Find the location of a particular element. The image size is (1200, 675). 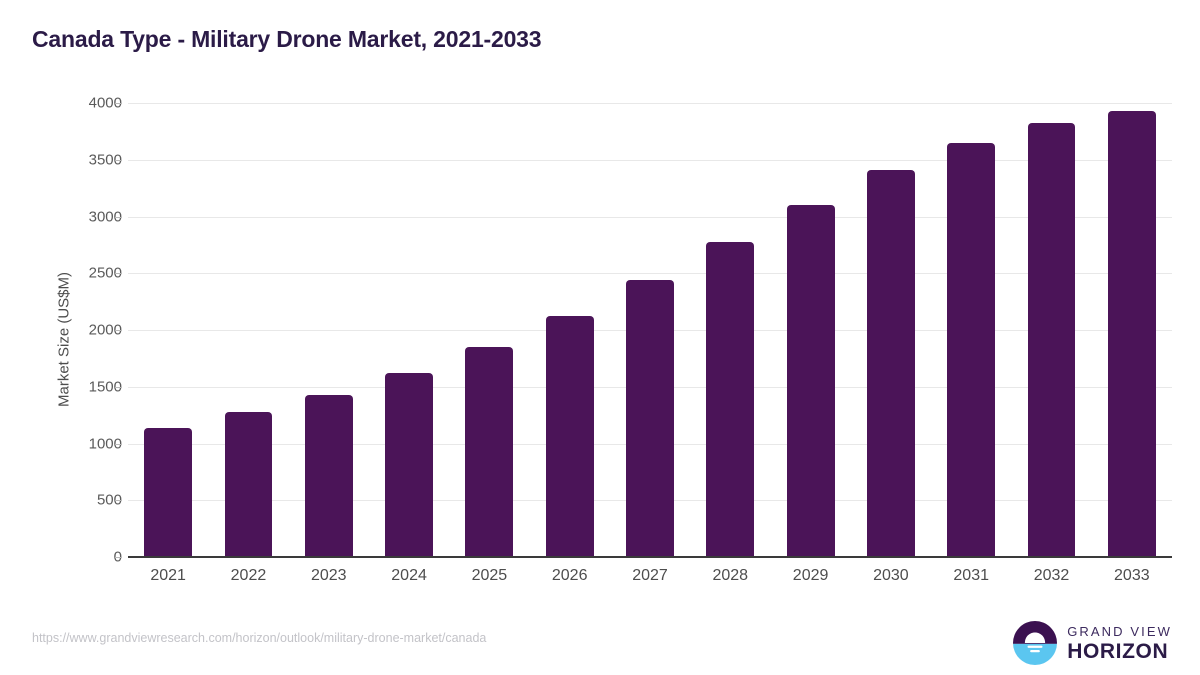

x-axis-tick-label: 2031 is located at coordinates (971, 575).